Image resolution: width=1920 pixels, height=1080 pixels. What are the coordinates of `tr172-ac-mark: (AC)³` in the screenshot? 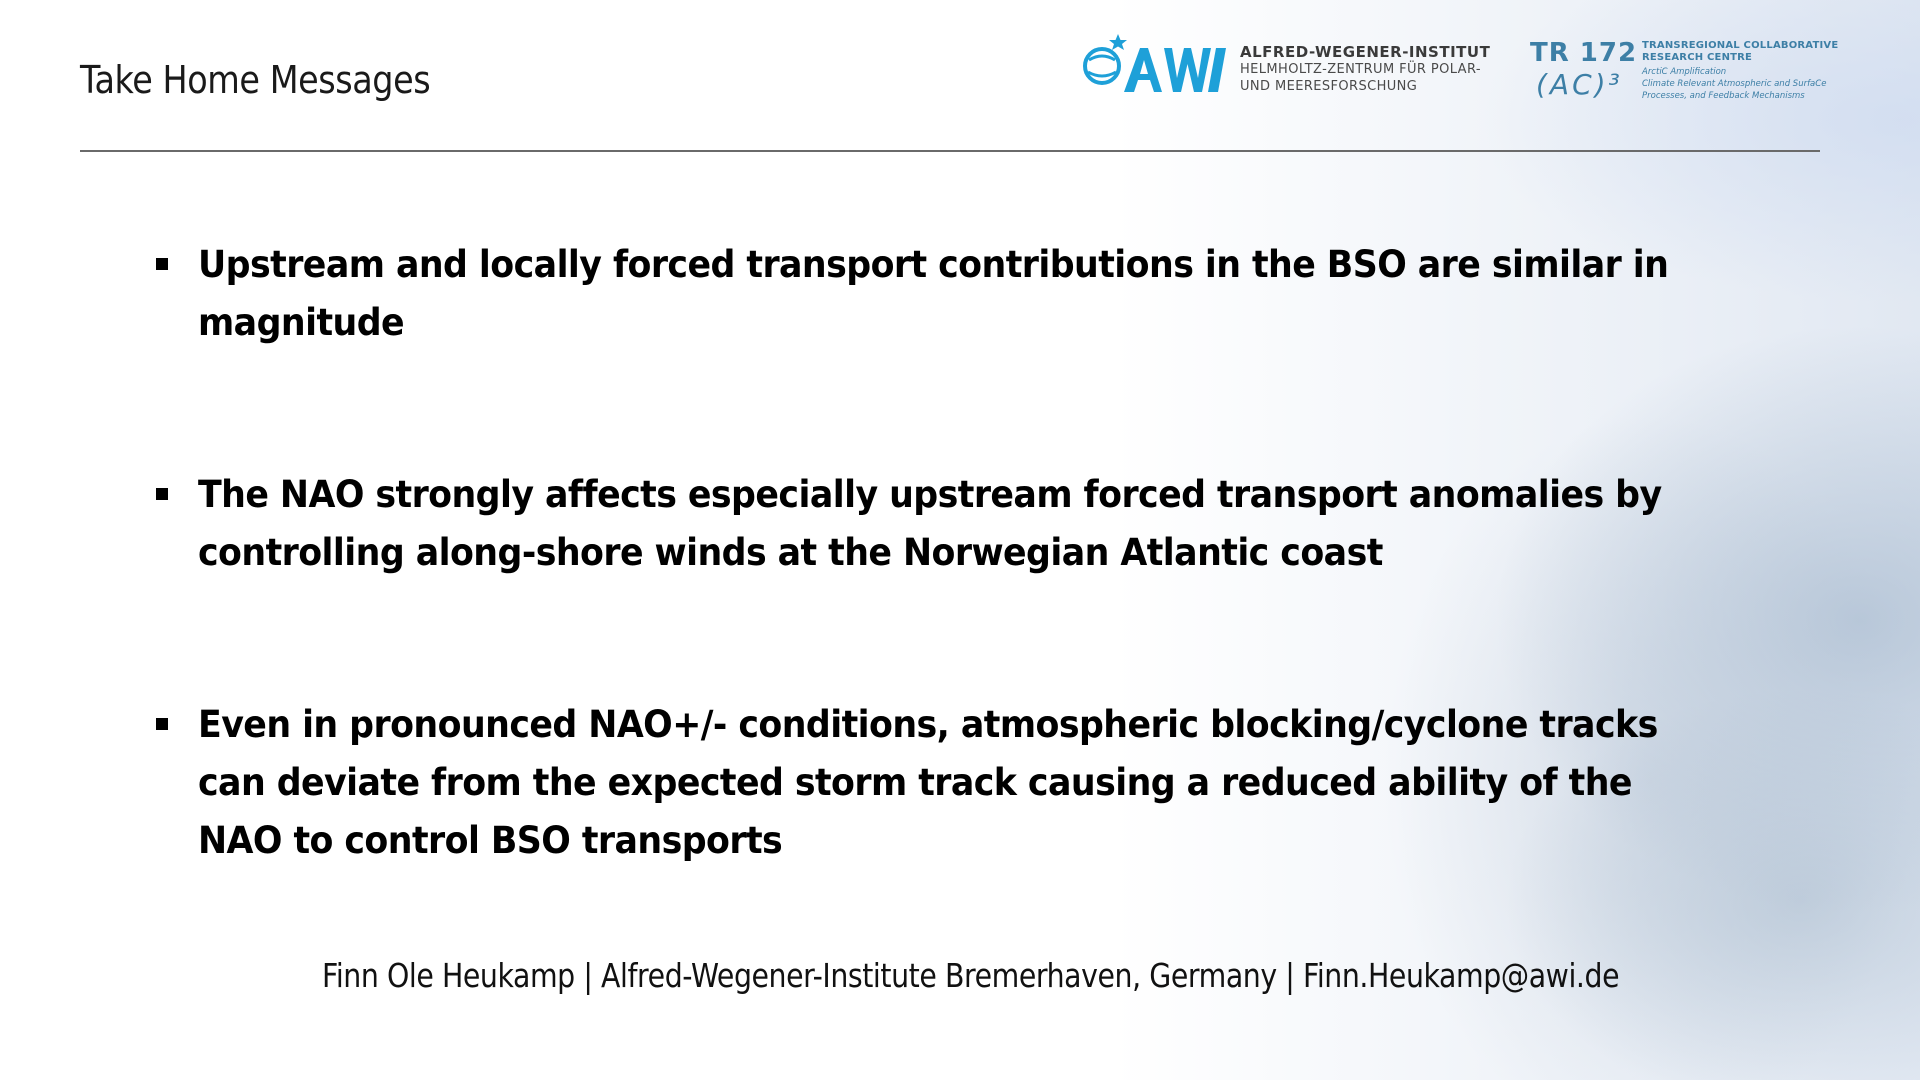 It's located at (1579, 84).